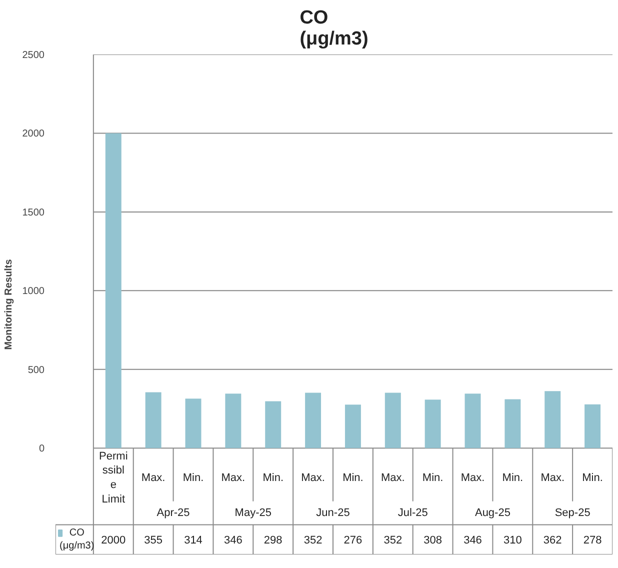  What do you see at coordinates (513, 540) in the screenshot?
I see `data-label: 310` at bounding box center [513, 540].